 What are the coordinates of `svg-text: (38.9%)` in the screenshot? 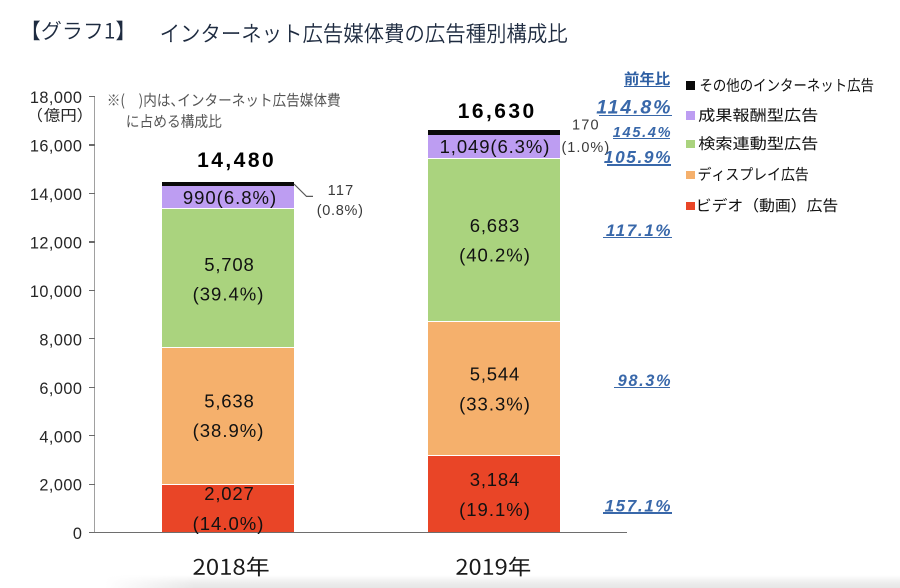 It's located at (229, 430).